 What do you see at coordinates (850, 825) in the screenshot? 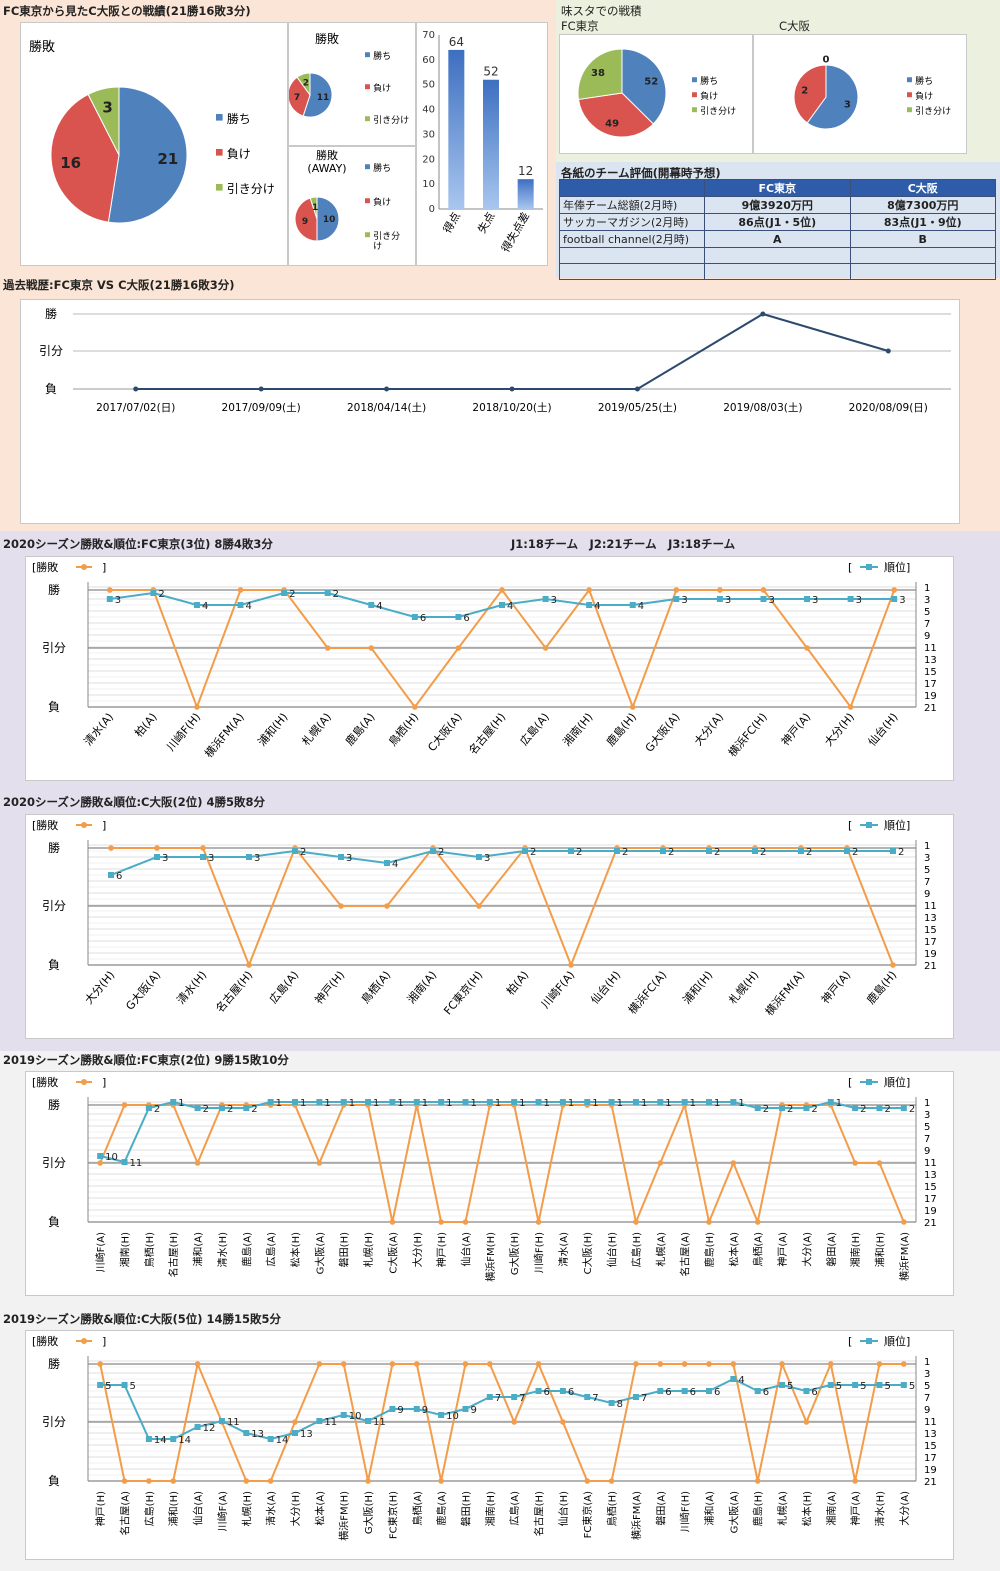
I see `legend-rank-start: [` at bounding box center [850, 825].